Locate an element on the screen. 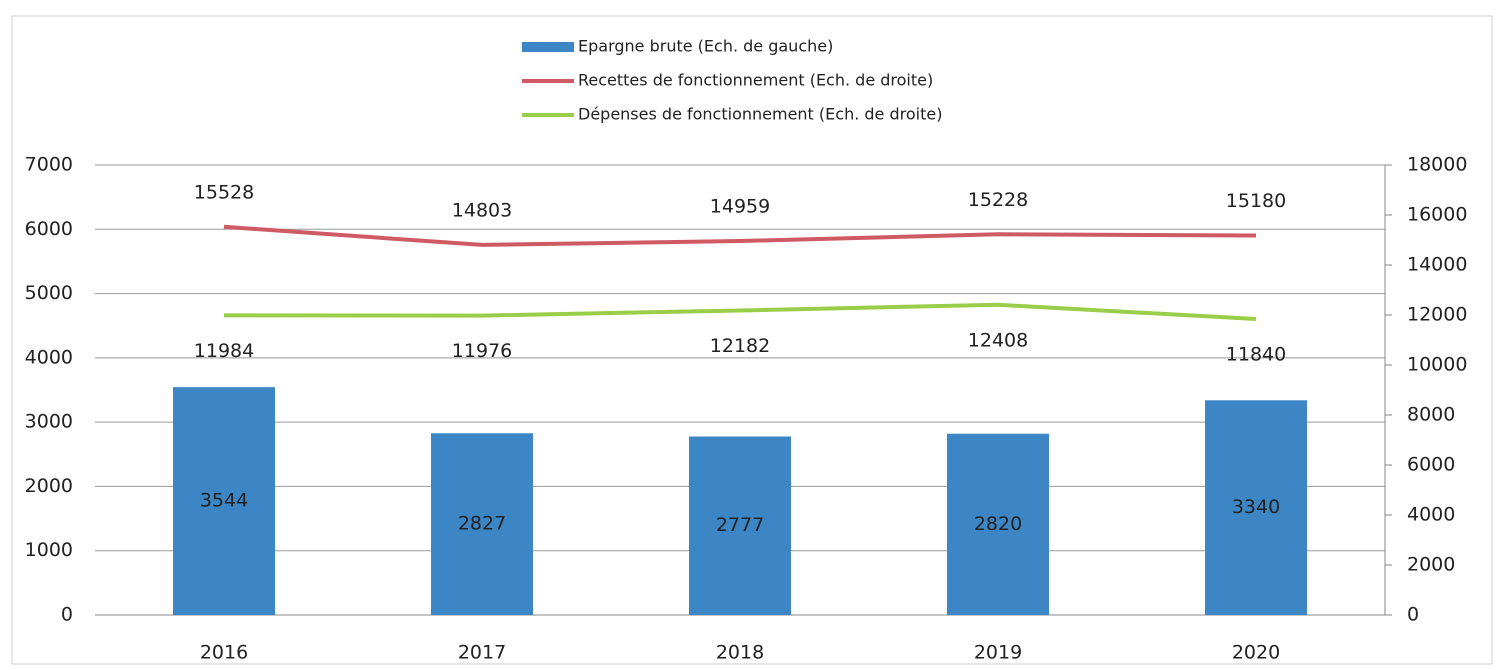 The height and width of the screenshot is (670, 1497). y-tick-label: 4000 is located at coordinates (49, 357).